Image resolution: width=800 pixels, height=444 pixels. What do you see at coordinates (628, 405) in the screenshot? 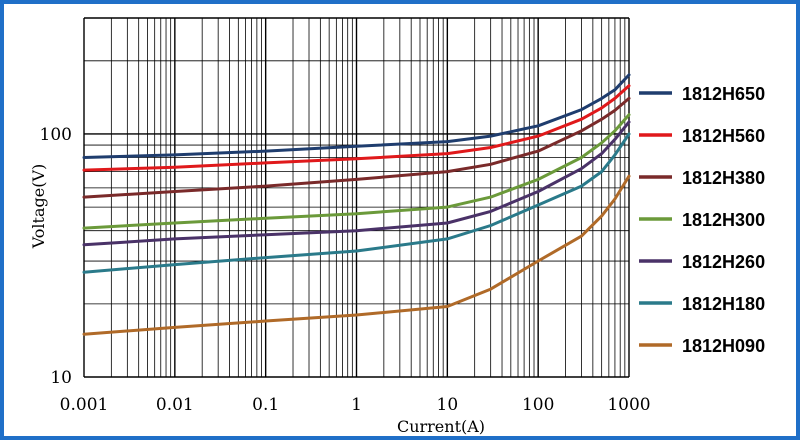
I see `x-tick-label: 1000` at bounding box center [628, 405].